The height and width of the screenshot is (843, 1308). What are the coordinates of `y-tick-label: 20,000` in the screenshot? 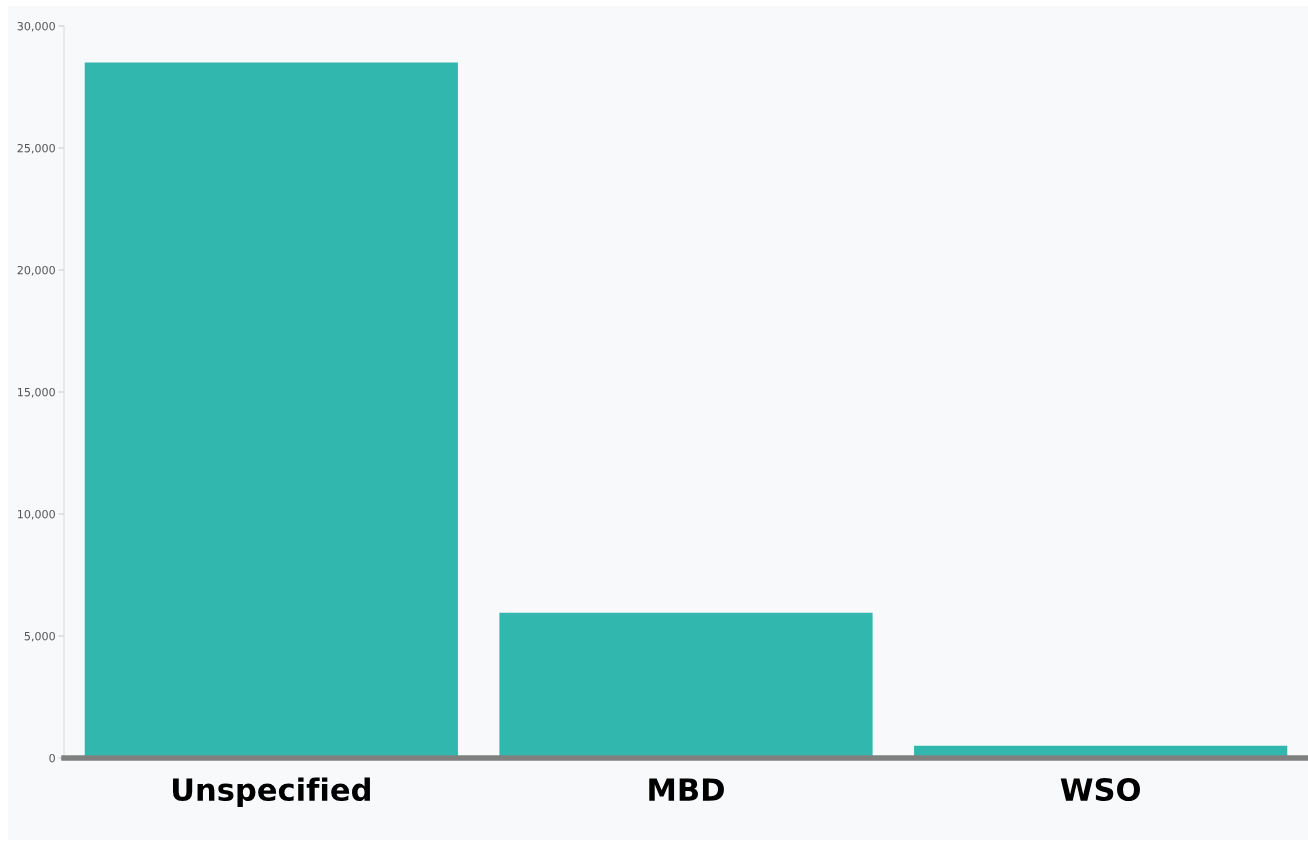 It's located at (36, 270).